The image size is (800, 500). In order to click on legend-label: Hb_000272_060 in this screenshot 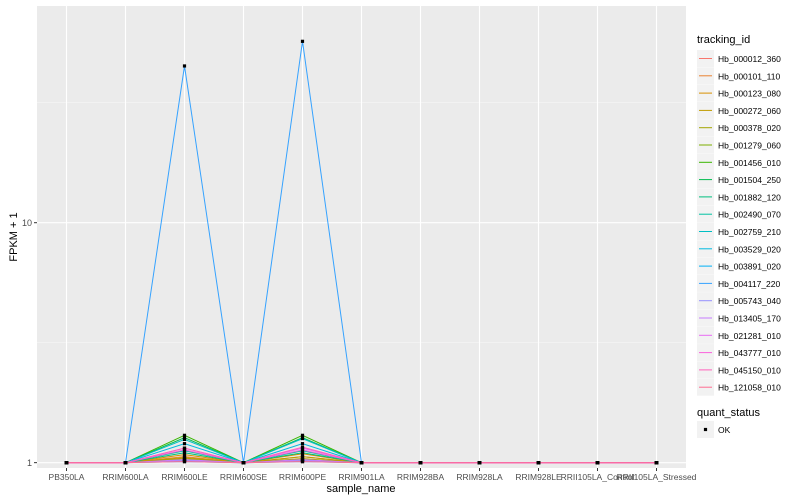, I will do `click(749, 111)`.